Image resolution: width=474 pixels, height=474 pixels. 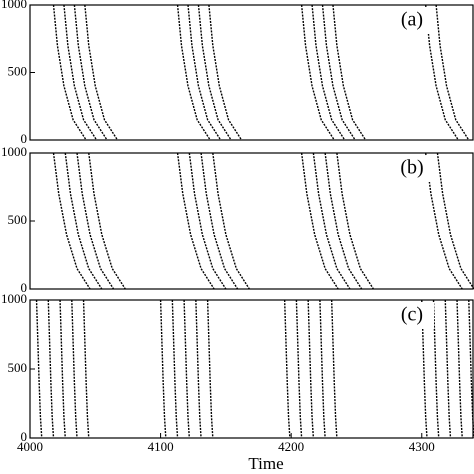 What do you see at coordinates (422, 446) in the screenshot?
I see `x-tick-label: 4300` at bounding box center [422, 446].